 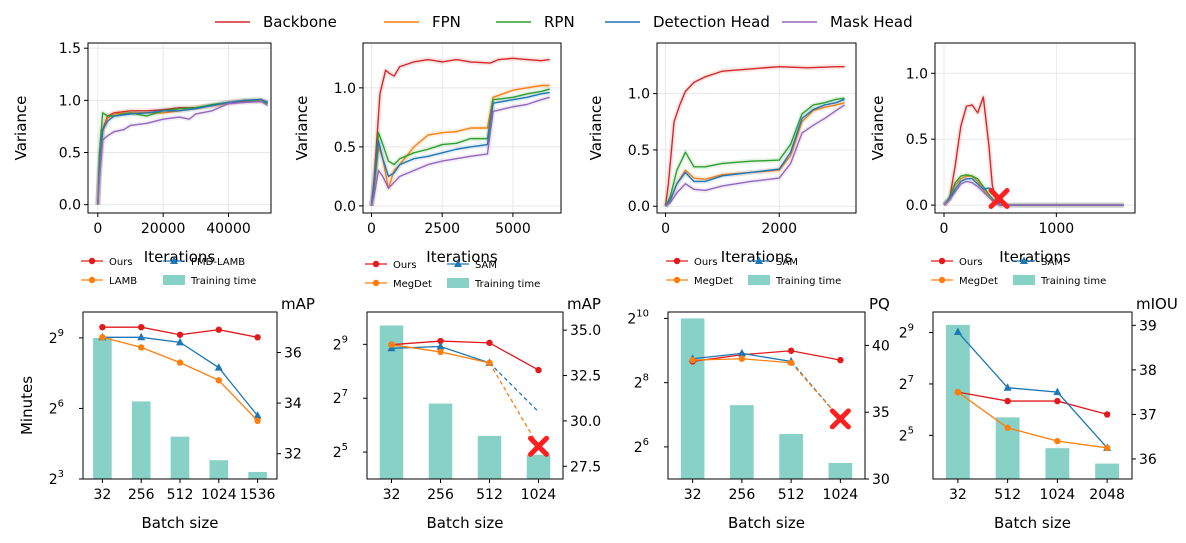 I want to click on x-tick-label: 2000, so click(x=779, y=229).